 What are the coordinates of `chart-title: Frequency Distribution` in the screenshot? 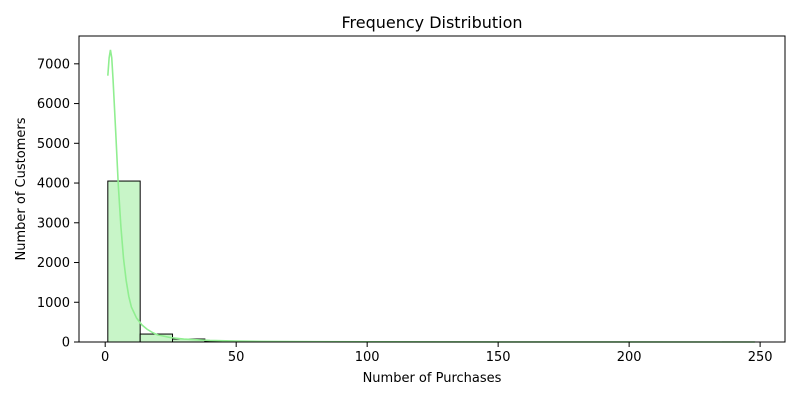 It's located at (431, 22).